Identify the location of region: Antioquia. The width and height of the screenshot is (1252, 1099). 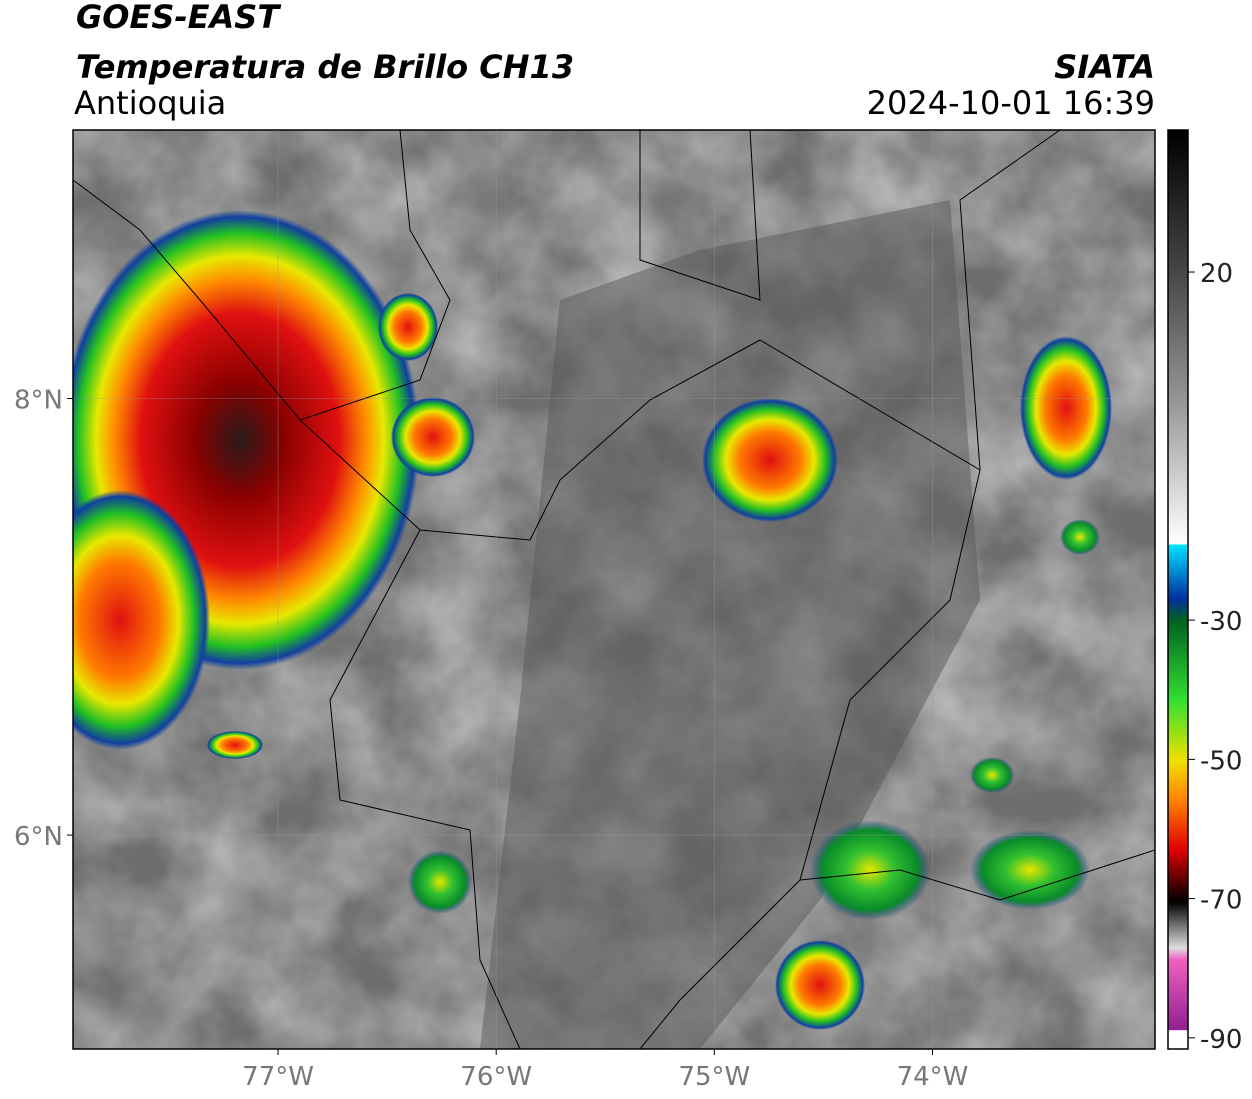
(150, 103).